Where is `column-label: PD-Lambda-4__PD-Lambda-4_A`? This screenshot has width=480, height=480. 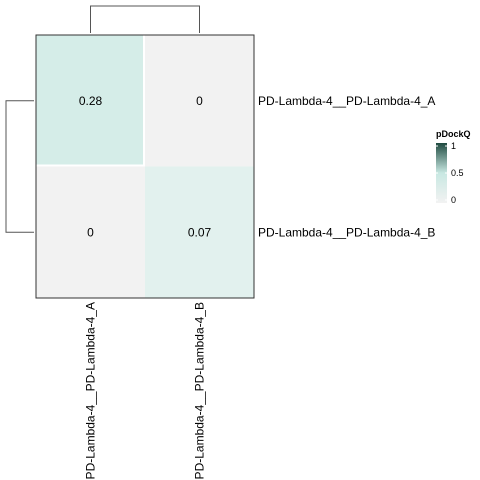
column-label: PD-Lambda-4__PD-Lambda-4_A is located at coordinates (91, 390).